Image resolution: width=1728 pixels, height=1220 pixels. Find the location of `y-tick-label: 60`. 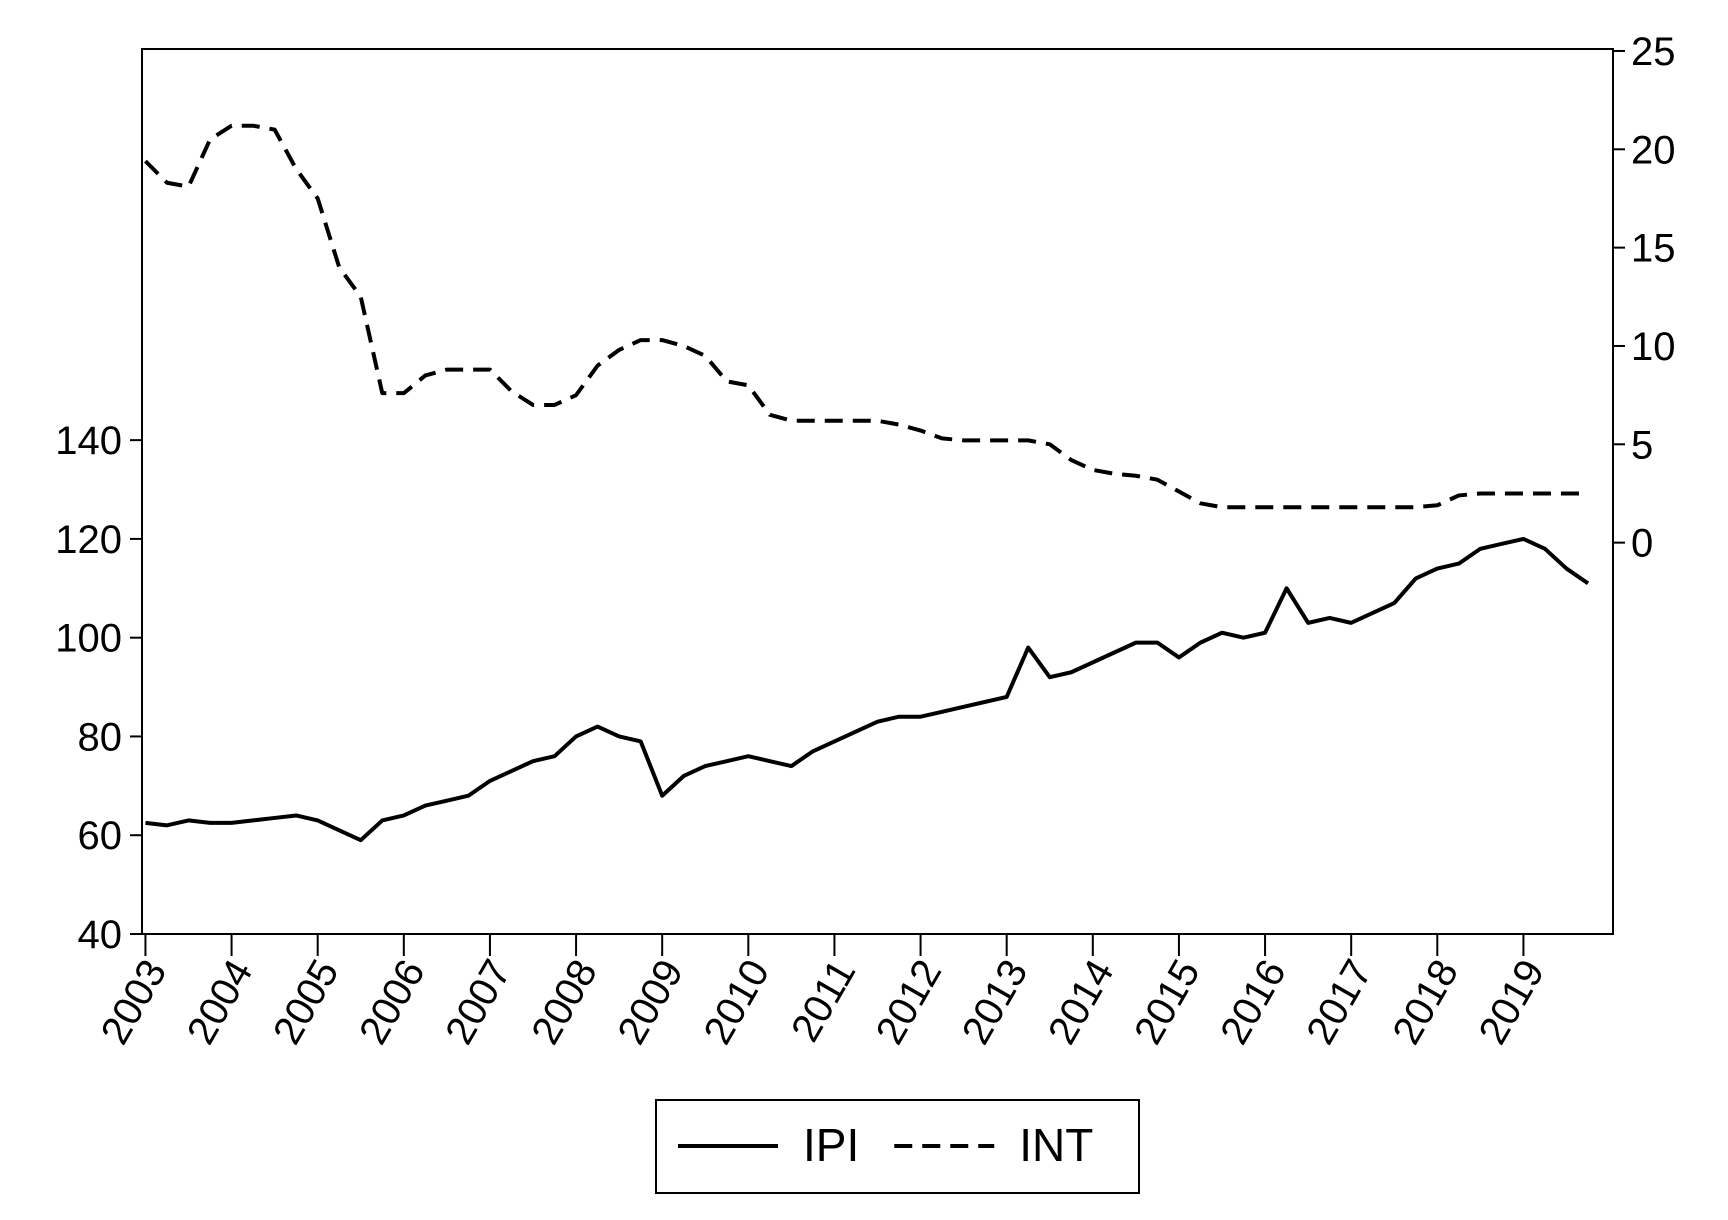

y-tick-label: 60 is located at coordinates (100, 836).